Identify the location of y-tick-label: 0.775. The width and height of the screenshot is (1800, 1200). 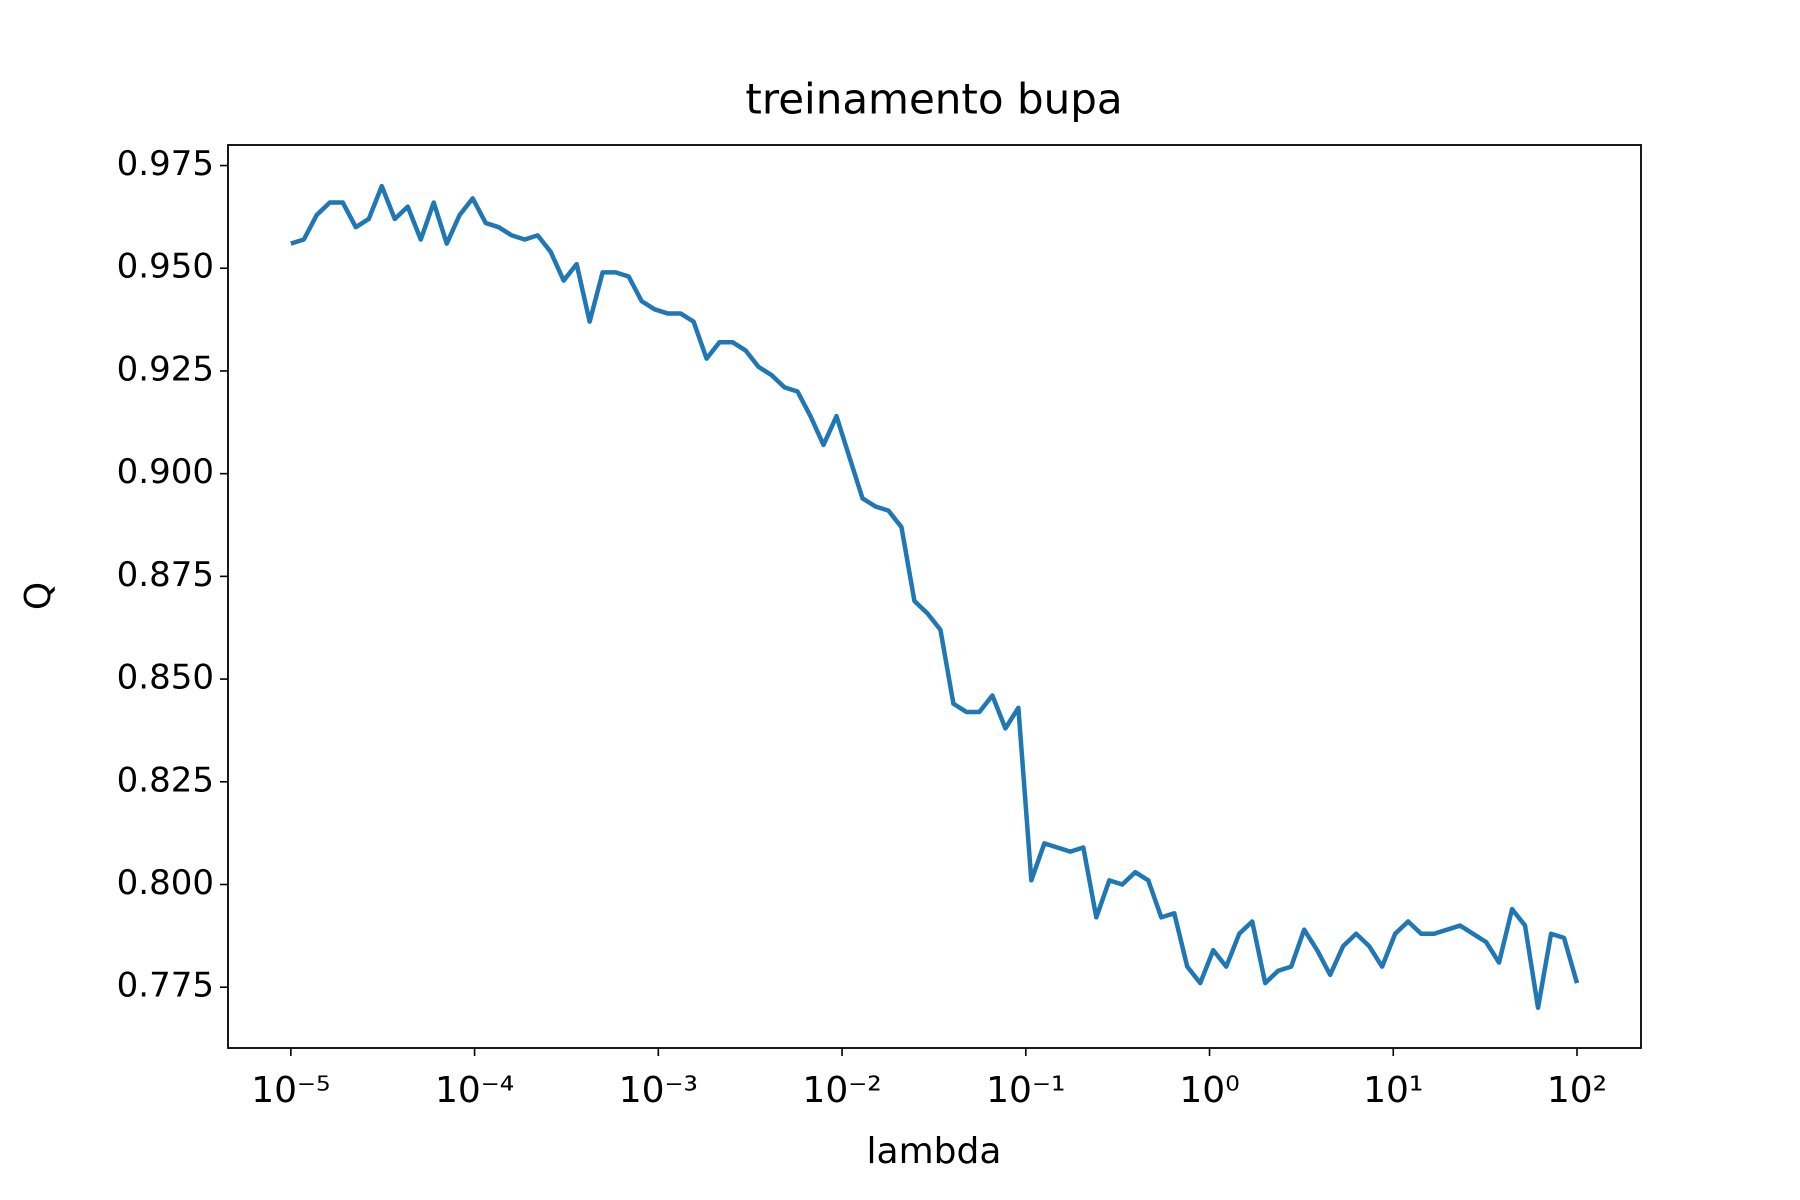
(165, 986).